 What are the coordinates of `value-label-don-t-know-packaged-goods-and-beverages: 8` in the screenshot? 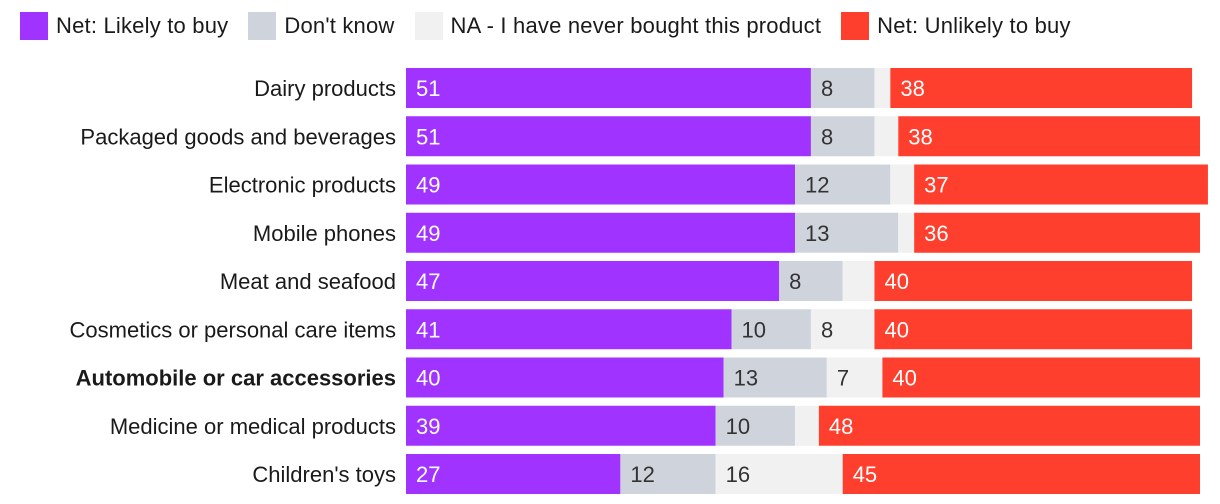 It's located at (827, 136).